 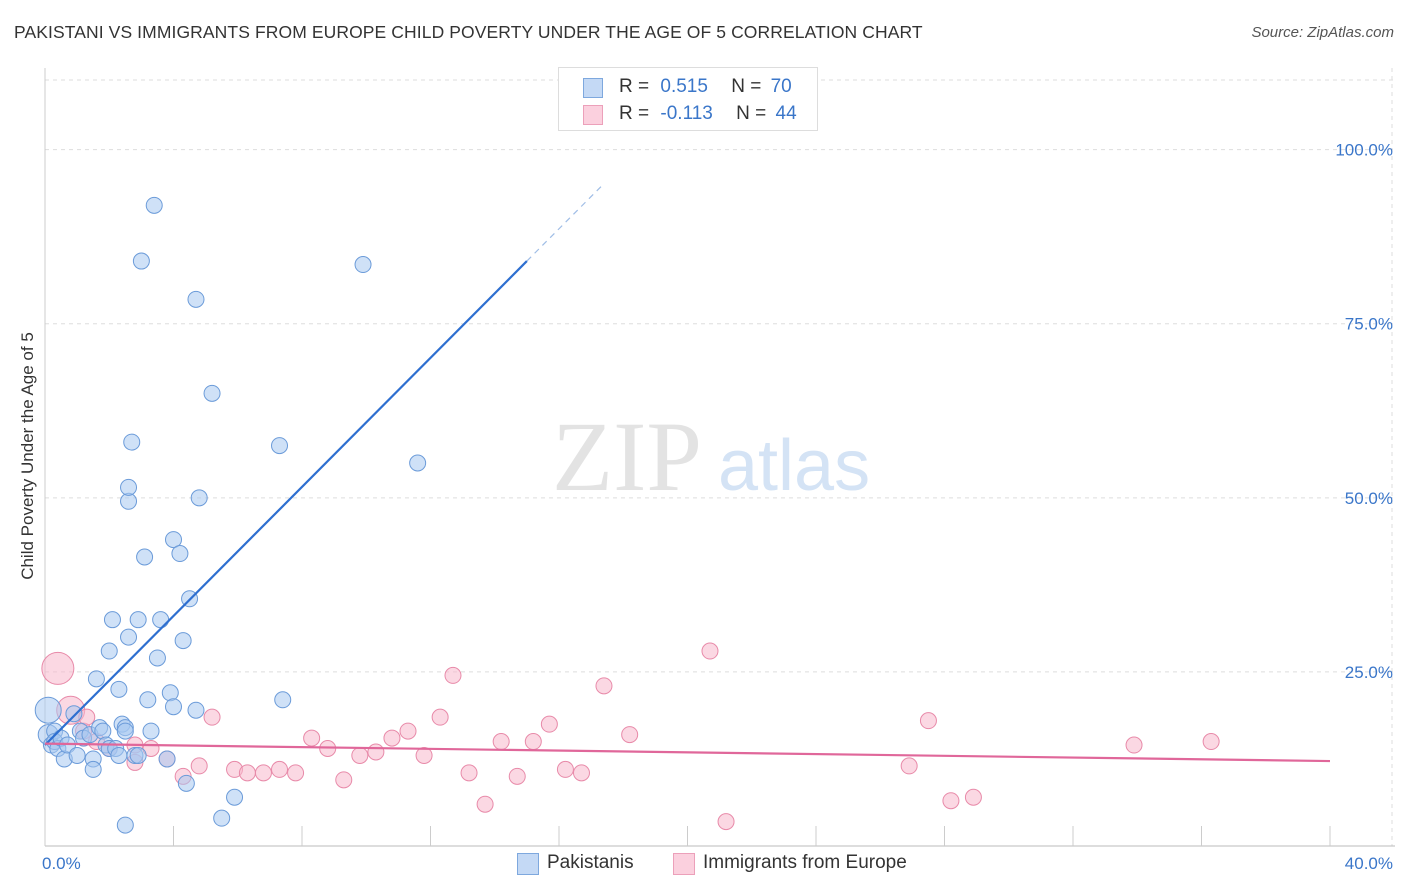 I want to click on immigrants-trend-line, so click(x=687, y=752).